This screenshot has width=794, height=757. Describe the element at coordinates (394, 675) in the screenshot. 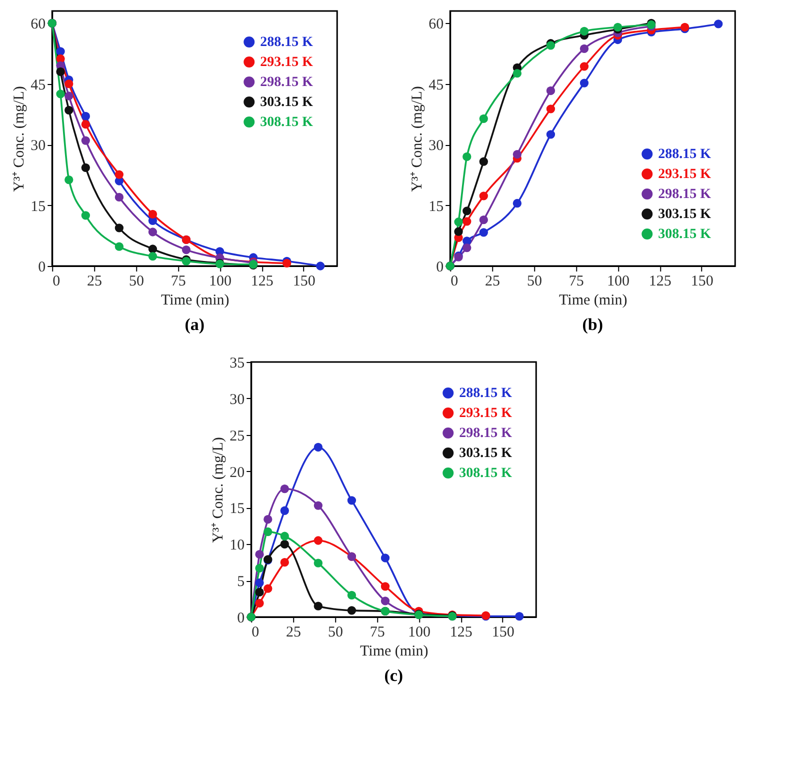

I see `text: (c)` at that location.